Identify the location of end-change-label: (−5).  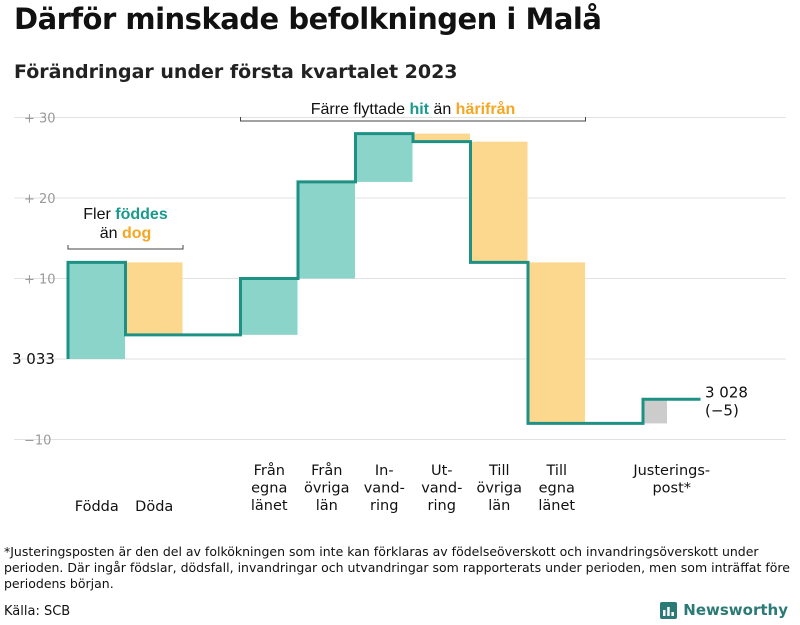
(722, 410).